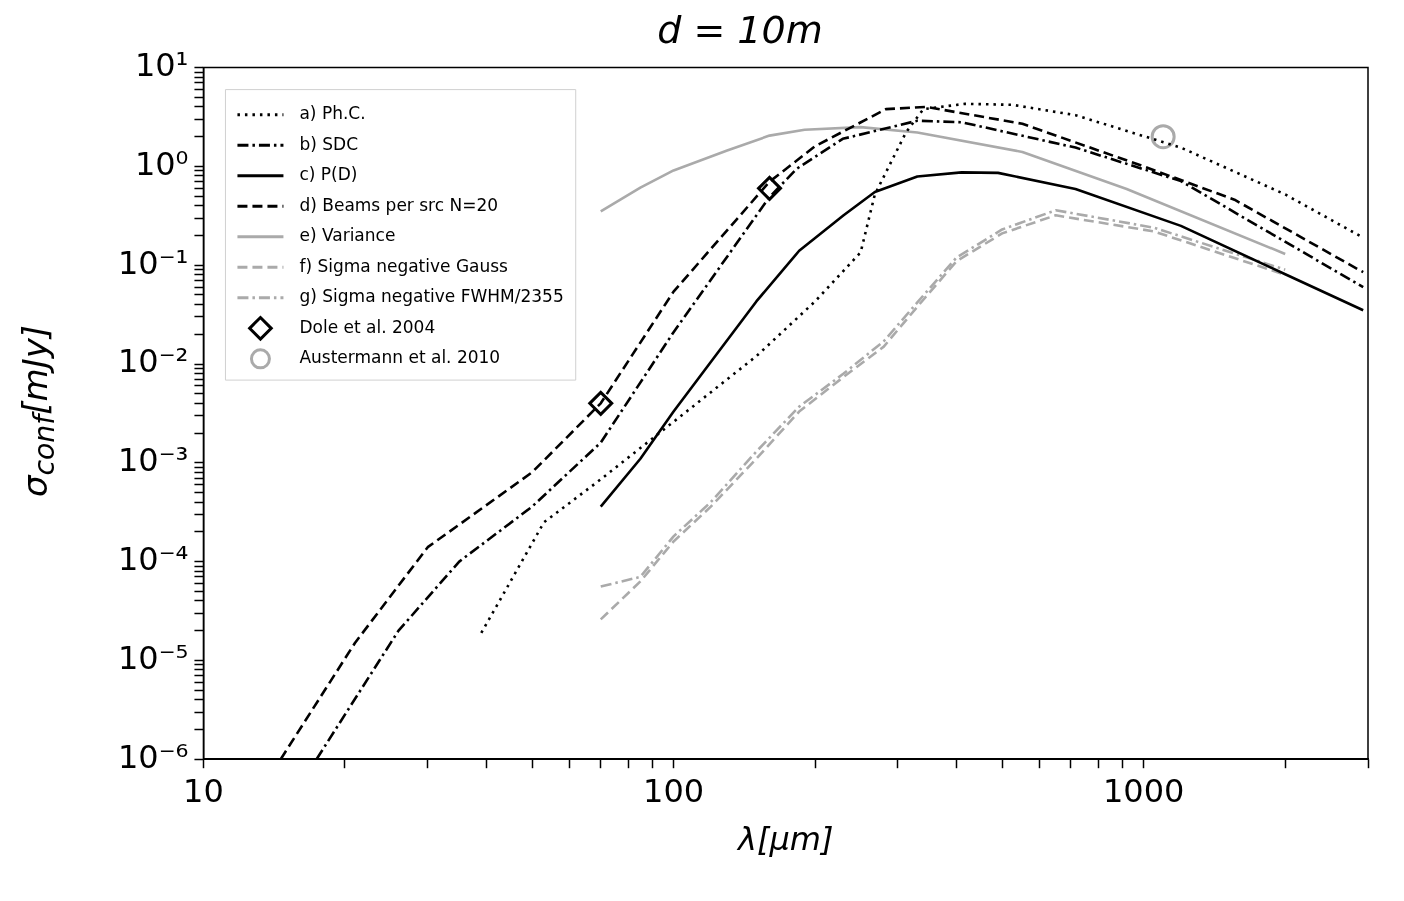 The width and height of the screenshot is (1404, 901). What do you see at coordinates (153, 460) in the screenshot?
I see `y-tick-label: 10⁻³` at bounding box center [153, 460].